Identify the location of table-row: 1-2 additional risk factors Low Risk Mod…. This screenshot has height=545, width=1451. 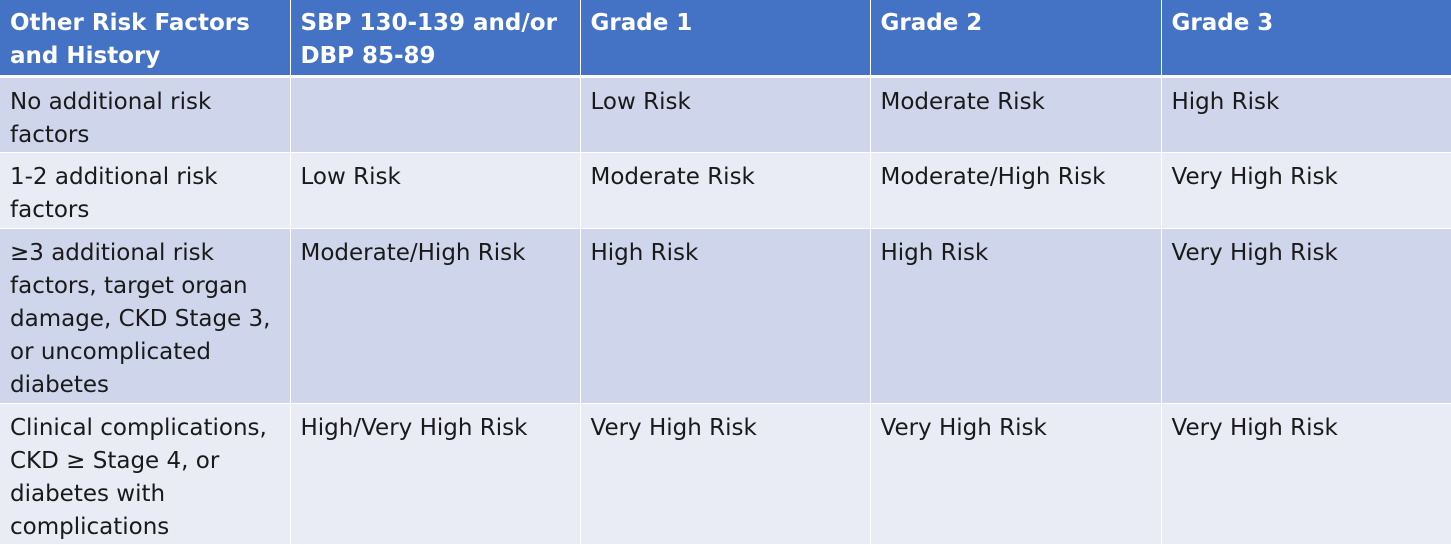
(725, 190).